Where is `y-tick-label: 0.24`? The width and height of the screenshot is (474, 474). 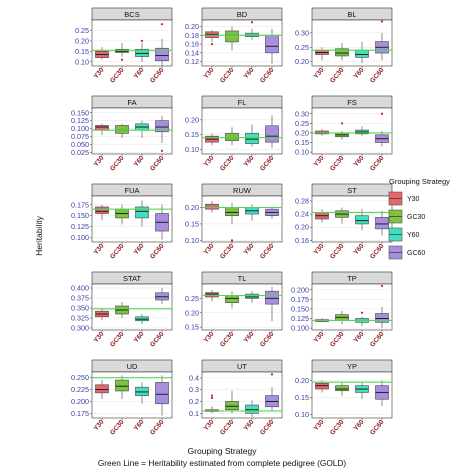
y-tick-label: 0.24 is located at coordinates (302, 214).